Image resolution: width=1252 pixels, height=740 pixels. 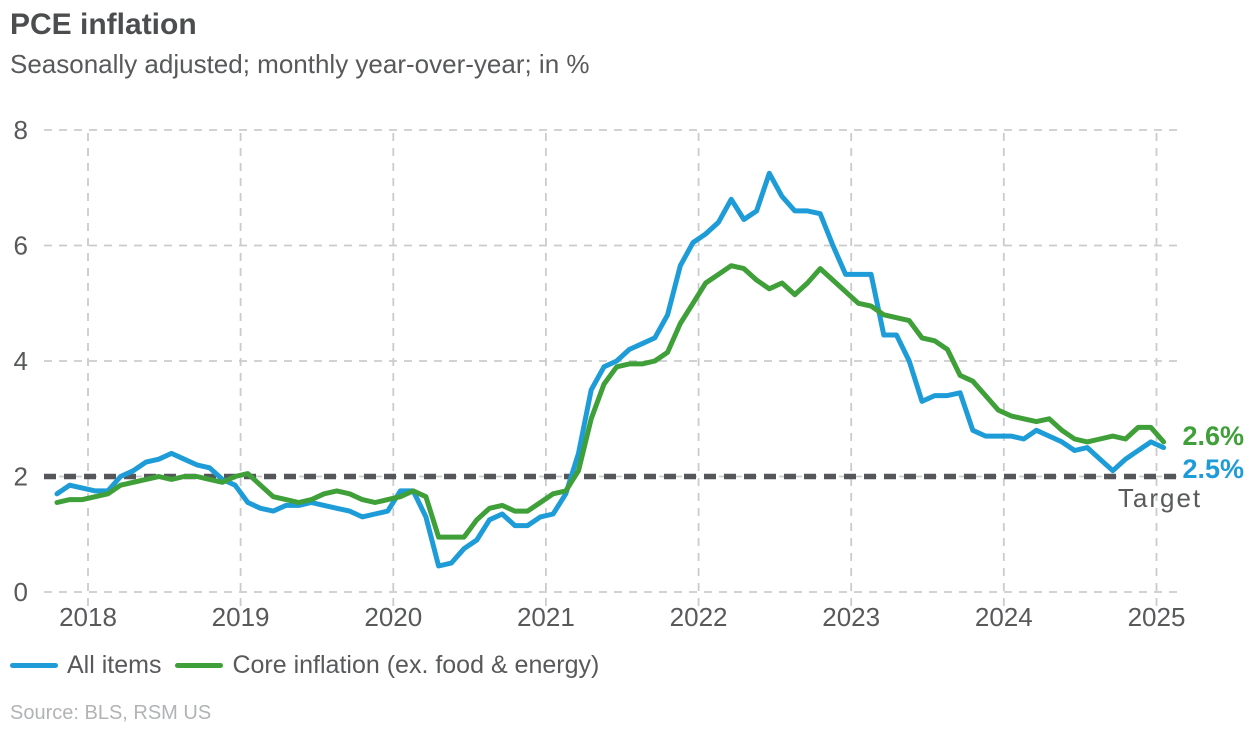 What do you see at coordinates (21, 130) in the screenshot?
I see `y-tick-label: 8` at bounding box center [21, 130].